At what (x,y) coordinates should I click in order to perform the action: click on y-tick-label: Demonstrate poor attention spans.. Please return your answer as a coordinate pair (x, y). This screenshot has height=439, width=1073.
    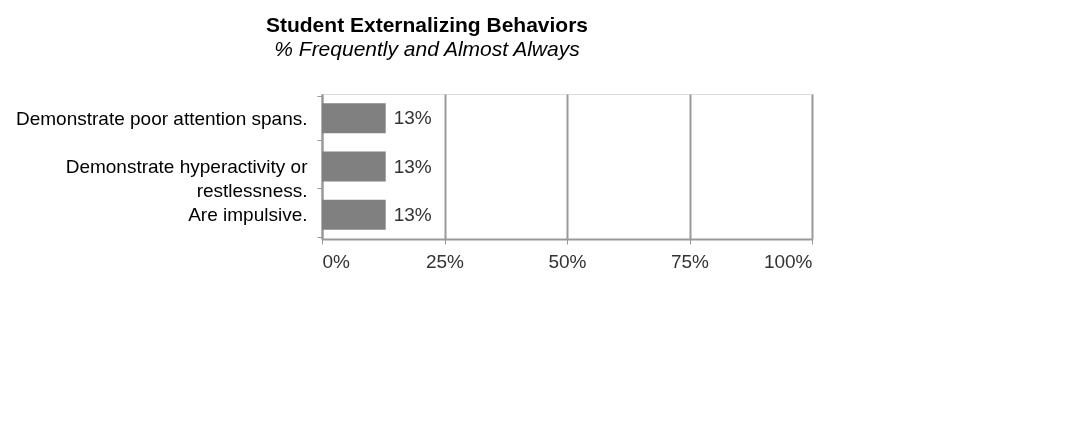
    Looking at the image, I should click on (161, 118).